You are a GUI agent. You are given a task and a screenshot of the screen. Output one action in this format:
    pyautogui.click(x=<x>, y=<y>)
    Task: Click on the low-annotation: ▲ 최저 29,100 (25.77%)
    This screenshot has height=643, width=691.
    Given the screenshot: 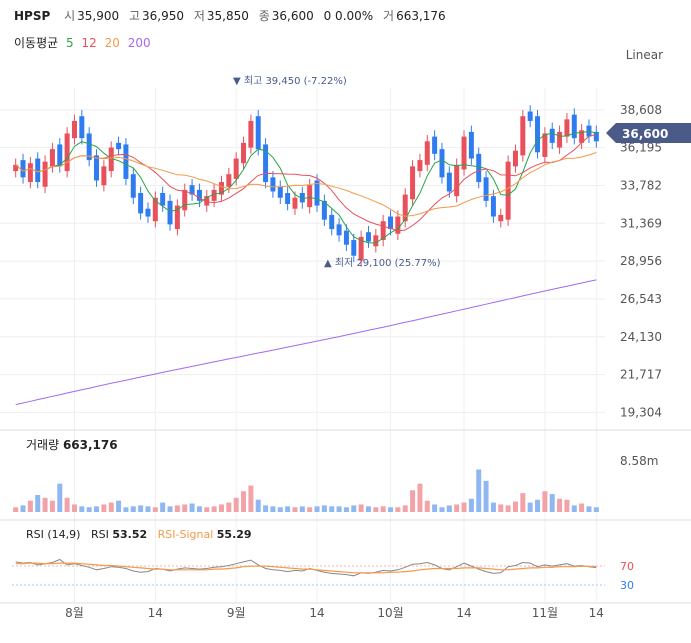 What is the action you would take?
    pyautogui.click(x=382, y=263)
    